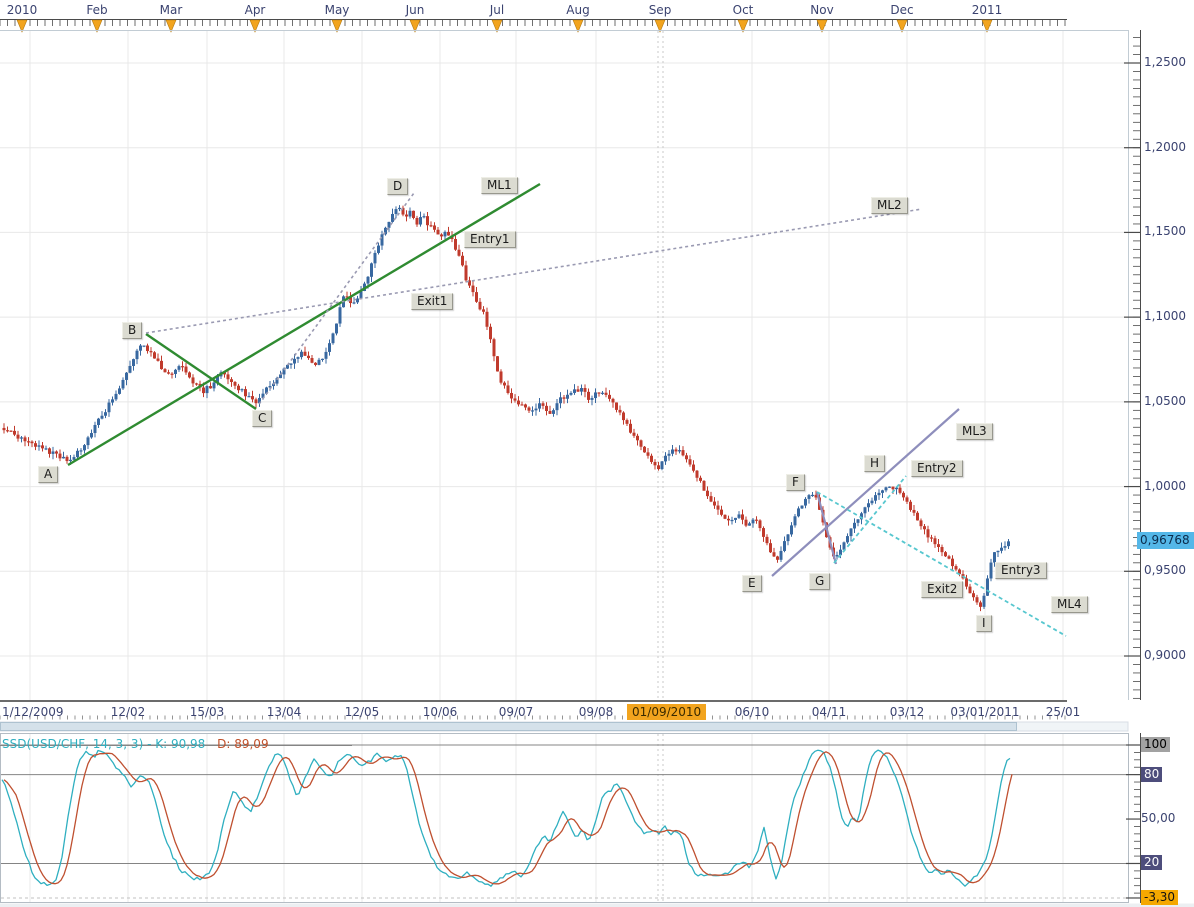 Image resolution: width=1194 pixels, height=907 pixels. Describe the element at coordinates (432, 301) in the screenshot. I see `annotation-Exit1: Exit1` at that location.